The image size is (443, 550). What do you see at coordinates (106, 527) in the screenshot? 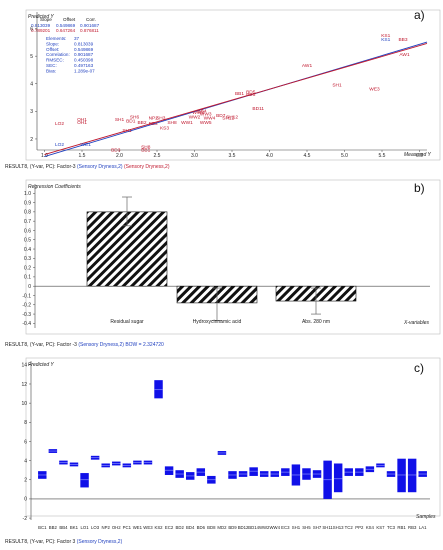
I see `sample-label: NP2` at bounding box center [106, 527].